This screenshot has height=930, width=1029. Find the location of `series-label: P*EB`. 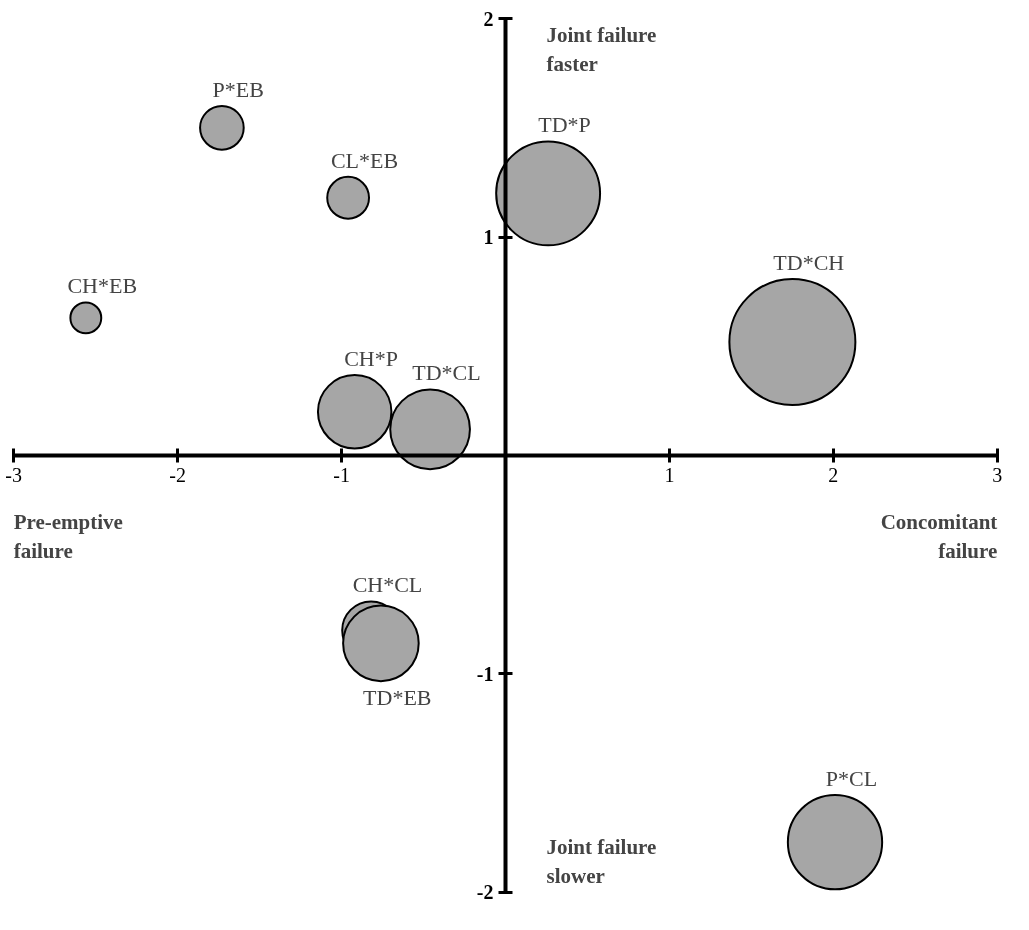

series-label: P*EB is located at coordinates (238, 90).